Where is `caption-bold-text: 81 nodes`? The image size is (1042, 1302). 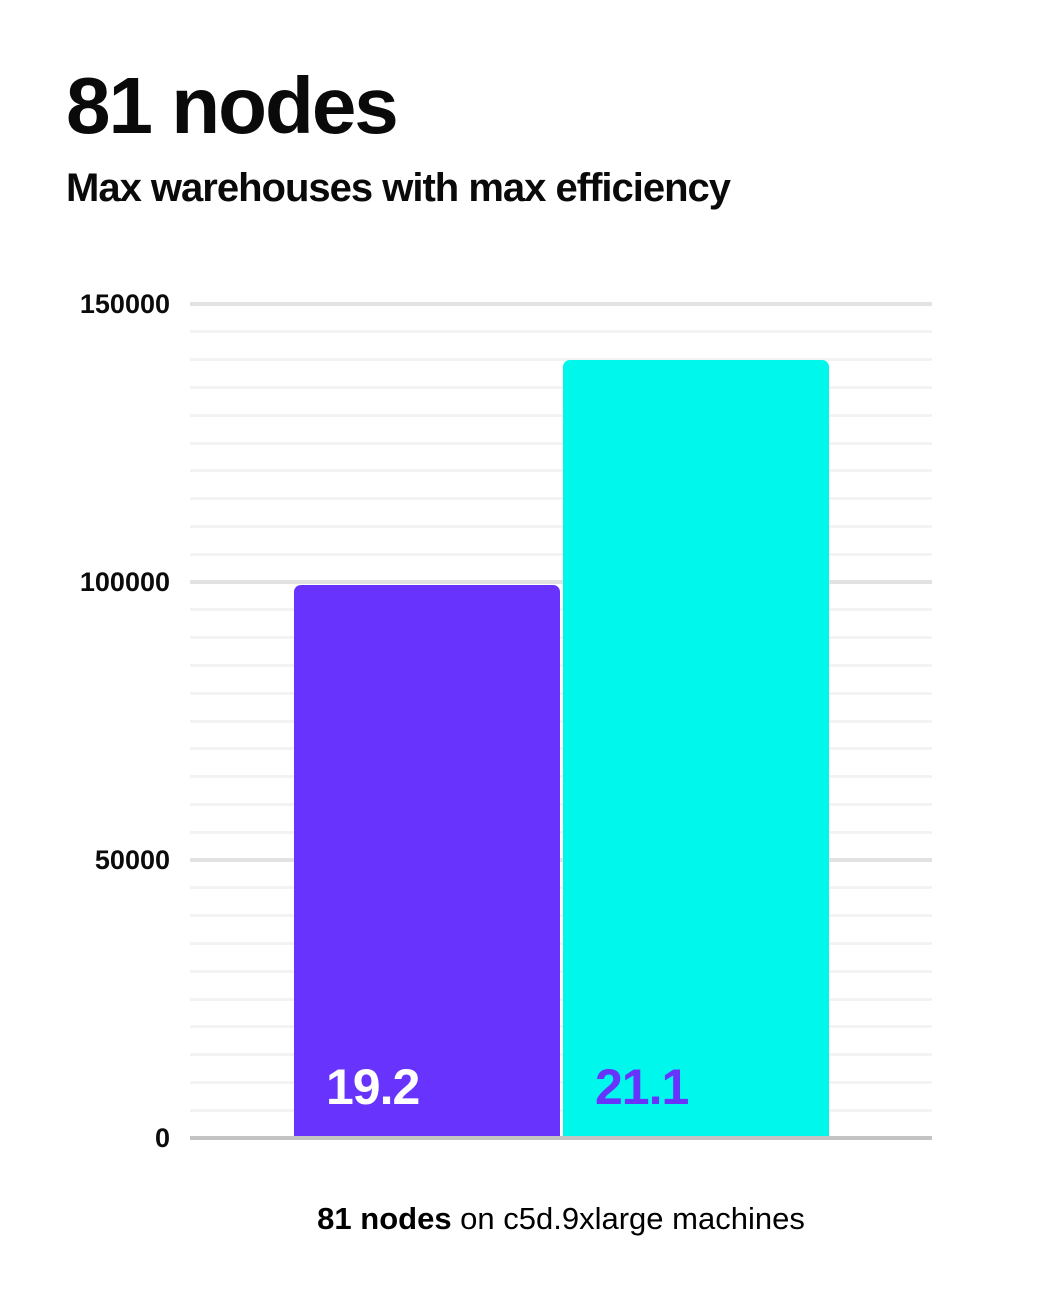
caption-bold-text: 81 nodes is located at coordinates (384, 1218).